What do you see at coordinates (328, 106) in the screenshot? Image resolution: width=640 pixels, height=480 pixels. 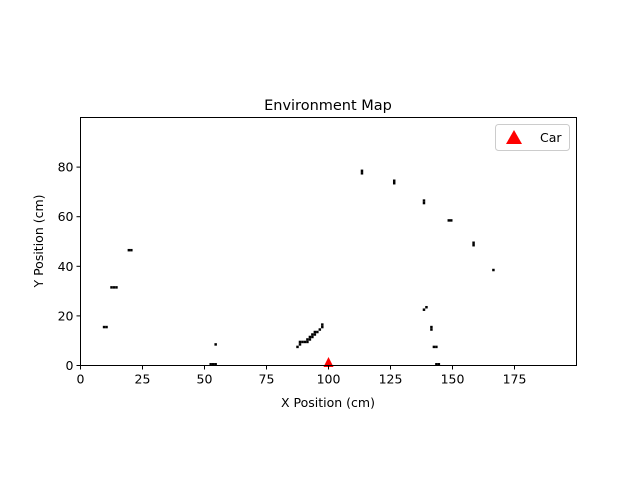 I see `chart-title: Environment Map` at bounding box center [328, 106].